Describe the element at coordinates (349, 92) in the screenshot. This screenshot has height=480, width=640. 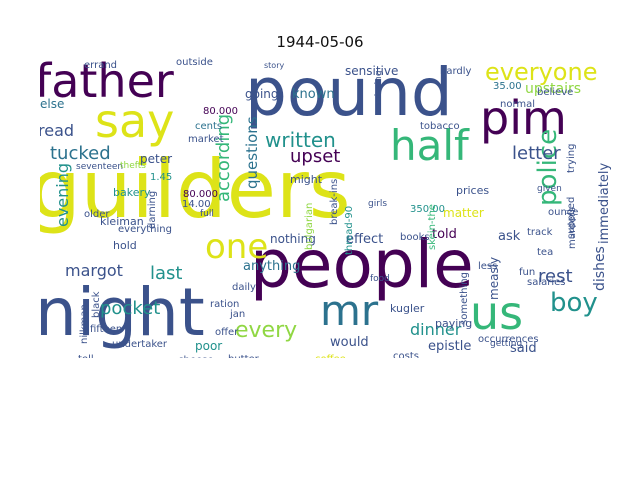
I see `word-pound: pound` at that location.